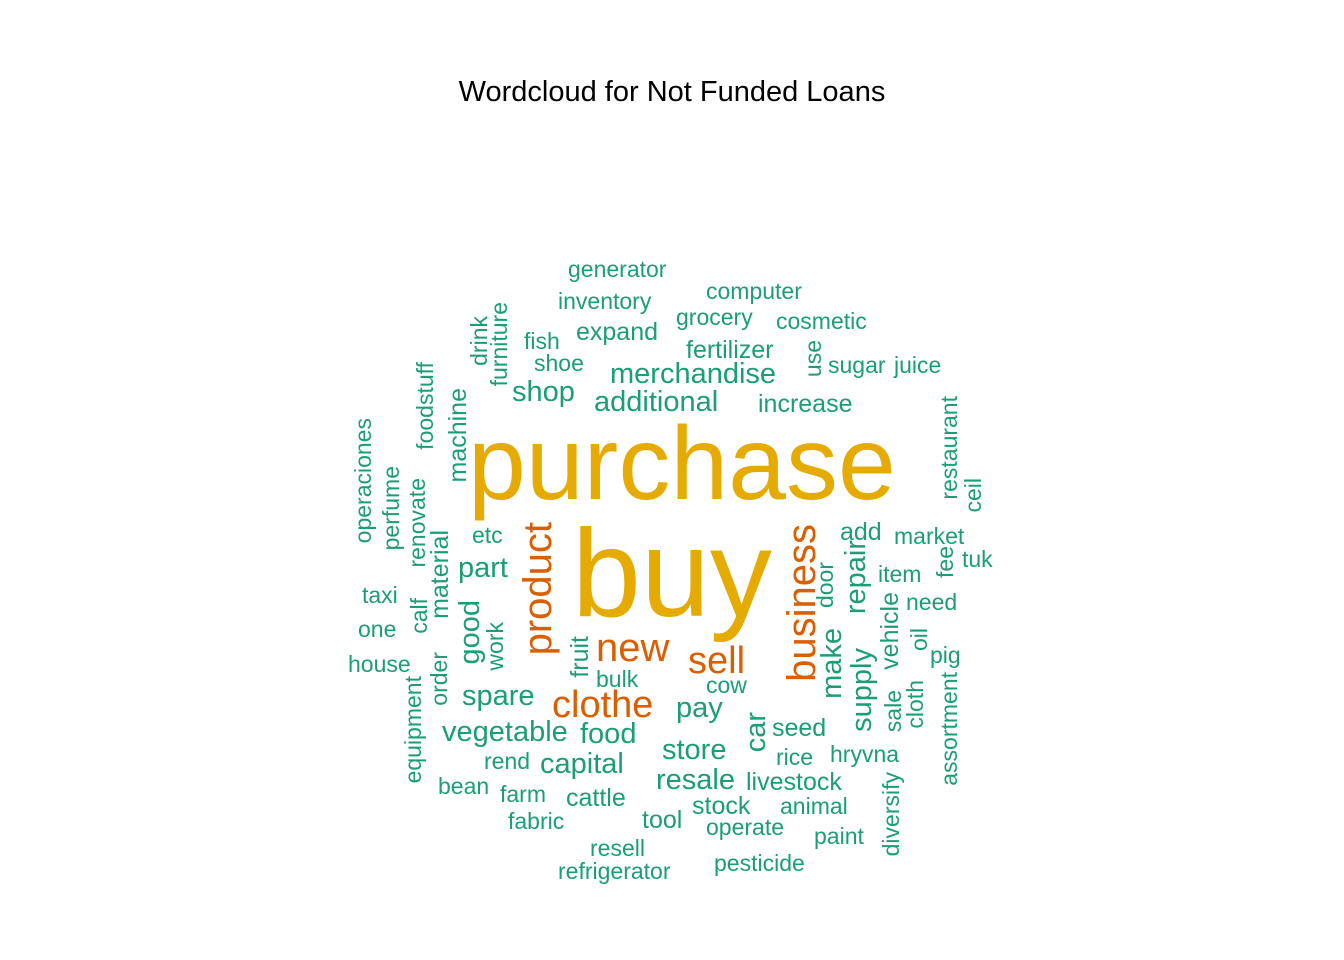 This screenshot has height=960, width=1344. Describe the element at coordinates (538, 588) in the screenshot. I see `word-product: product` at that location.